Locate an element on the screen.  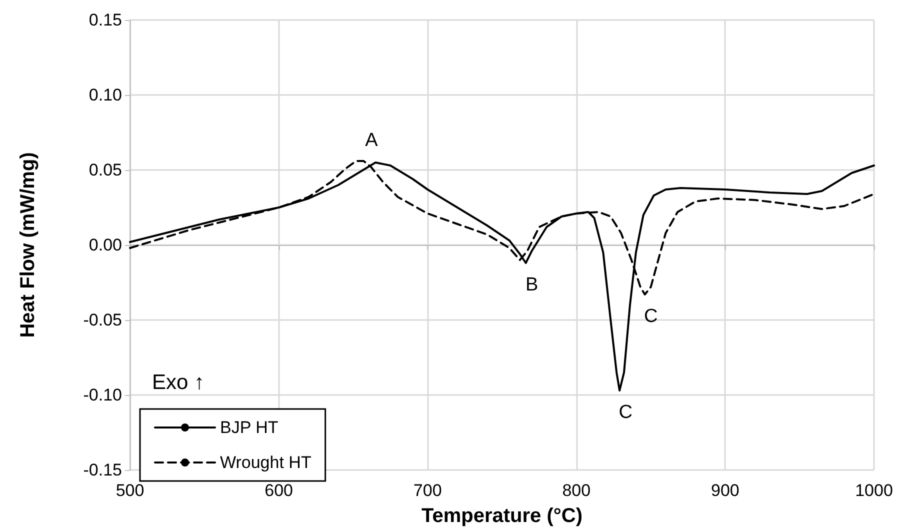
y-tick-label: 0.00 is located at coordinates (105, 245).